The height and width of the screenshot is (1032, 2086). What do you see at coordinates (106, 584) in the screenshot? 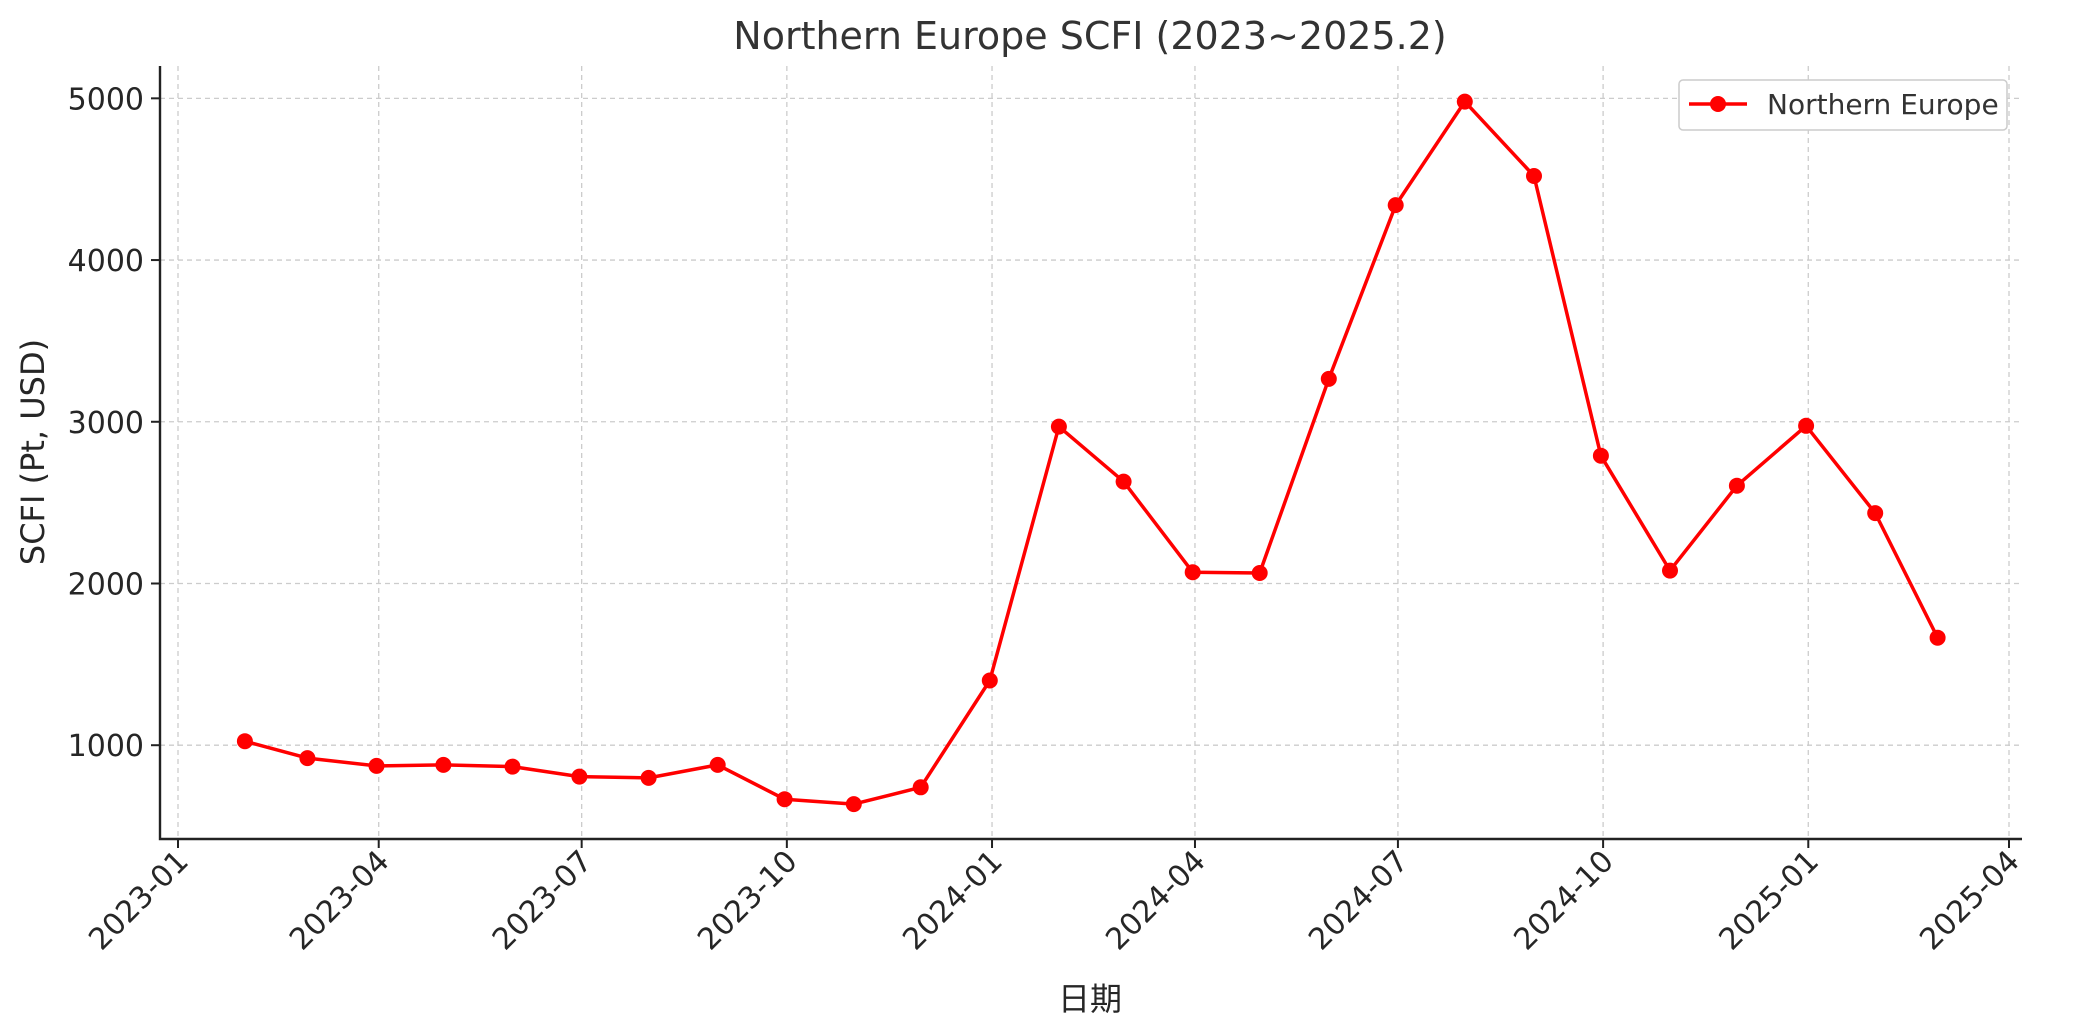
I see `y-tick-label: 2000` at bounding box center [106, 584].